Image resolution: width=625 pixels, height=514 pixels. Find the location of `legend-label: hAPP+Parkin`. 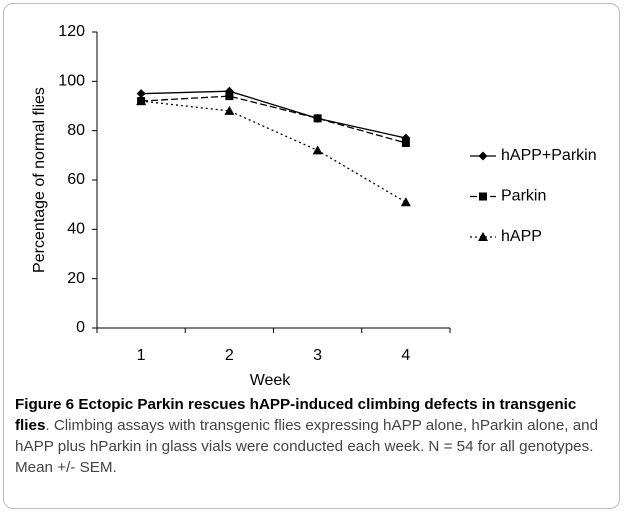

legend-label: hAPP+Parkin is located at coordinates (549, 155).